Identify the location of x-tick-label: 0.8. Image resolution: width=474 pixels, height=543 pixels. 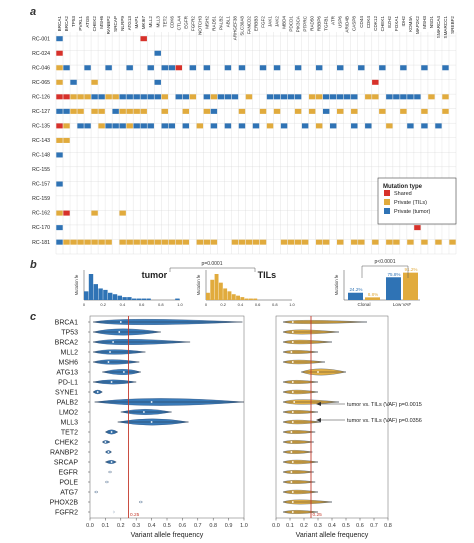
(388, 526).